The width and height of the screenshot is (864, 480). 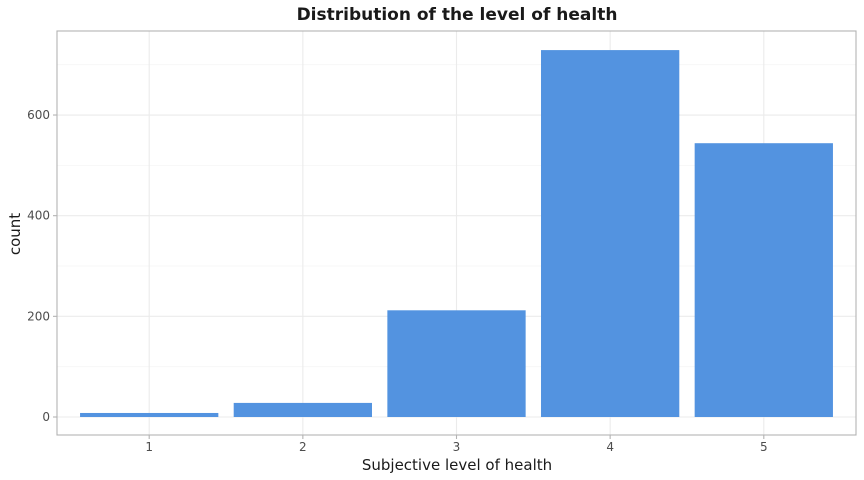 What do you see at coordinates (149, 447) in the screenshot?
I see `x-tick-label: 1` at bounding box center [149, 447].